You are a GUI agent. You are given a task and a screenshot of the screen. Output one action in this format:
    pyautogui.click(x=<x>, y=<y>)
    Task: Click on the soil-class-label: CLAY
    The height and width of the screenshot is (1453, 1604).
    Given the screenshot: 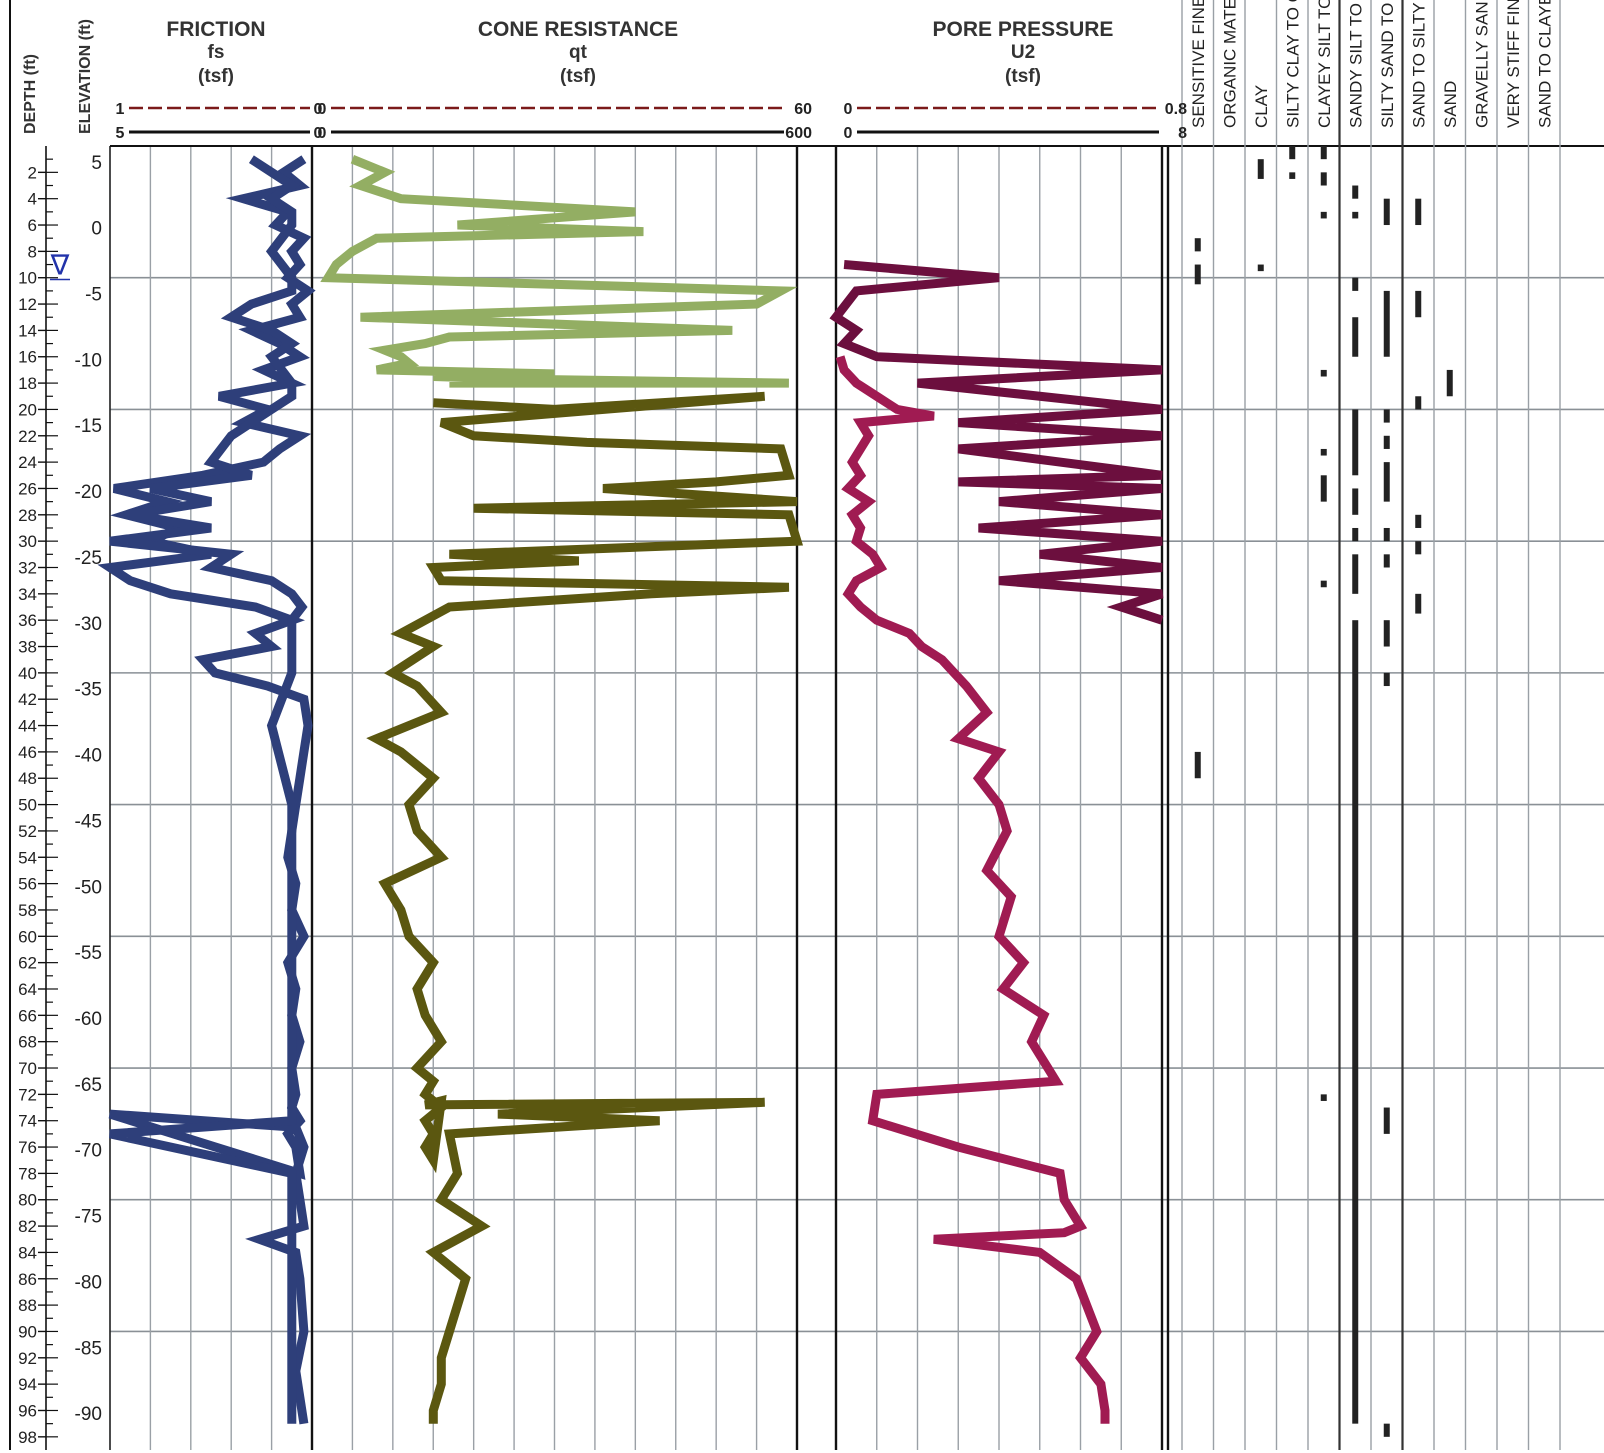 What is the action you would take?
    pyautogui.click(x=1261, y=106)
    